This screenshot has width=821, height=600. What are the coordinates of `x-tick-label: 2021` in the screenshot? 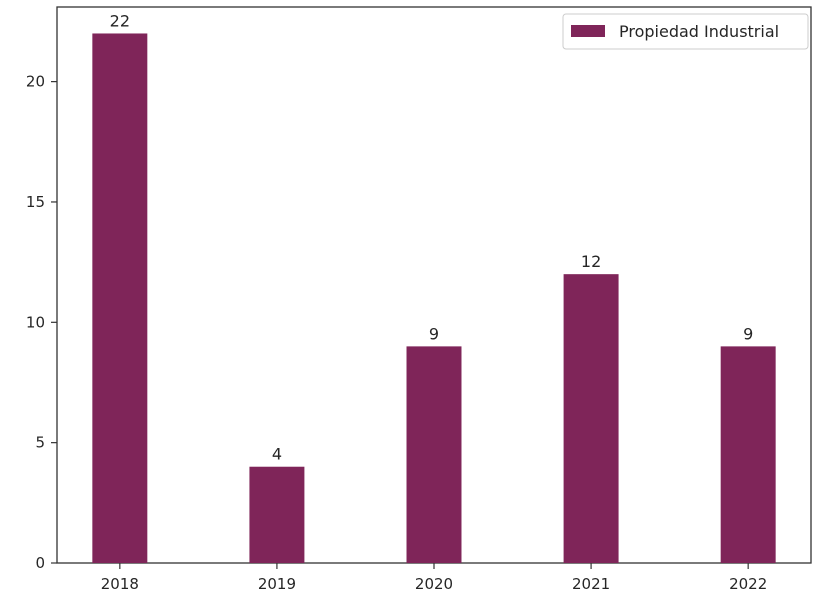 It's located at (591, 584).